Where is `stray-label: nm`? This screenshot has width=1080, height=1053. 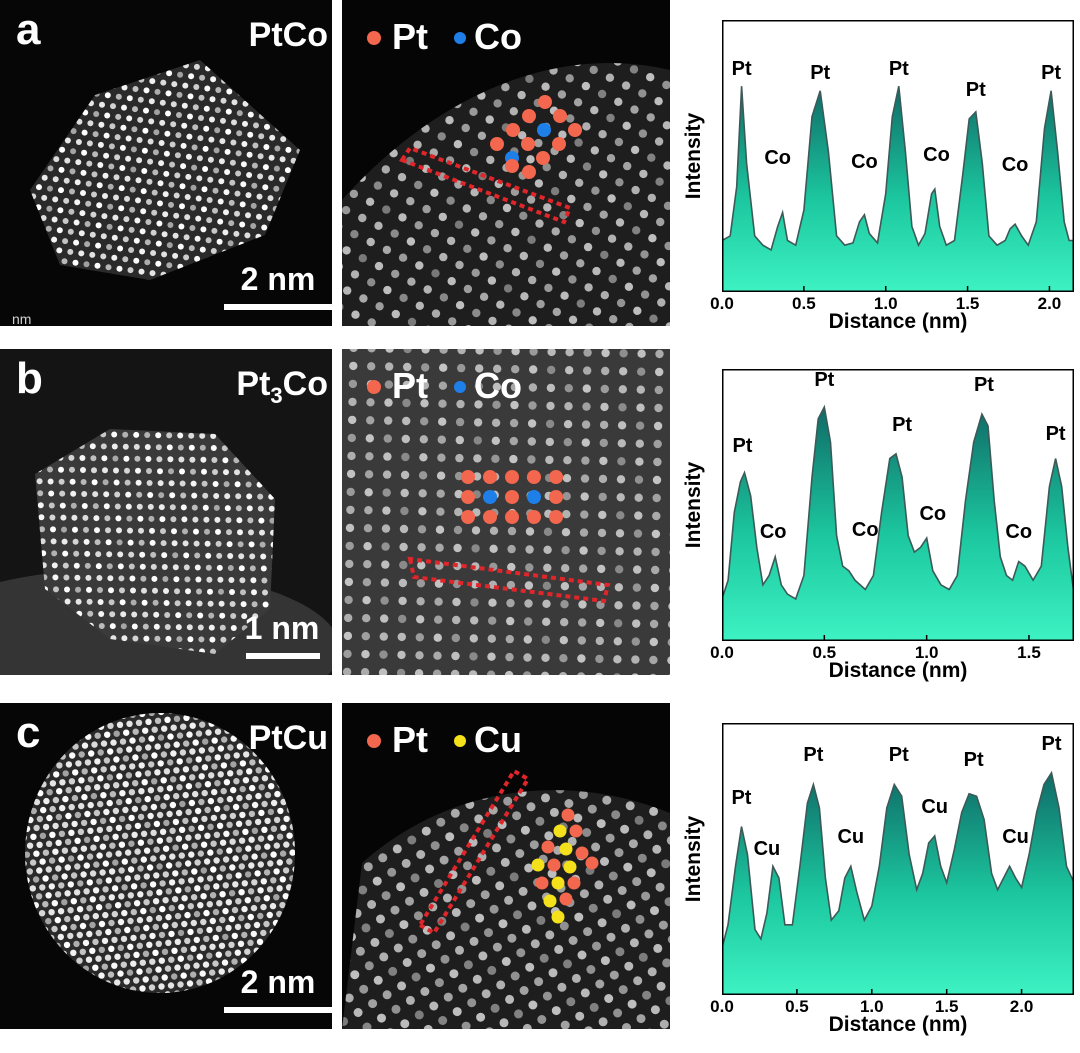
stray-label: nm is located at coordinates (22, 319).